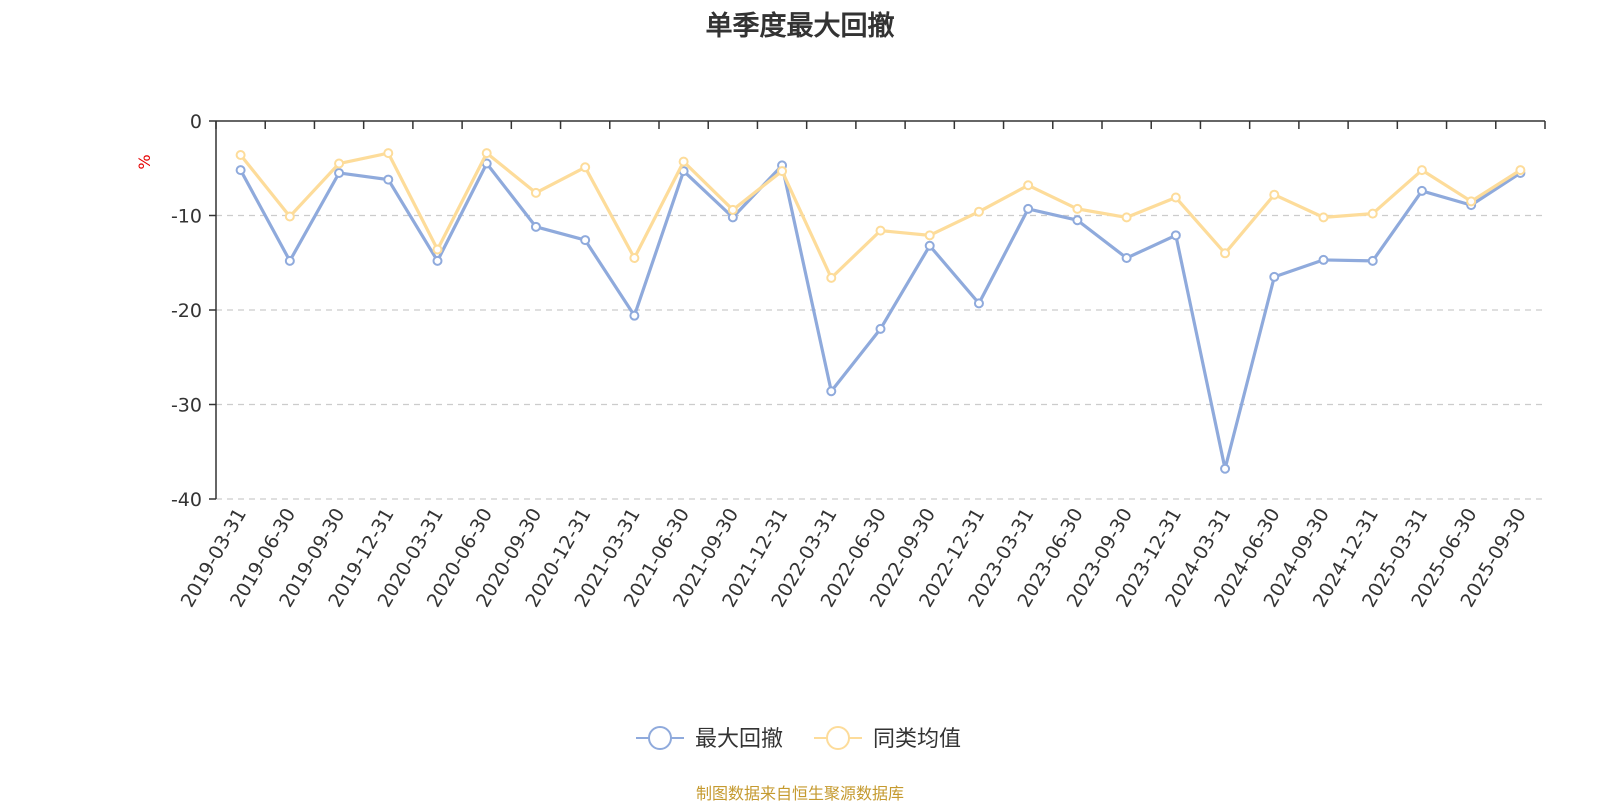  What do you see at coordinates (800, 26) in the screenshot?
I see `chart-title: 单季度最大回撤` at bounding box center [800, 26].